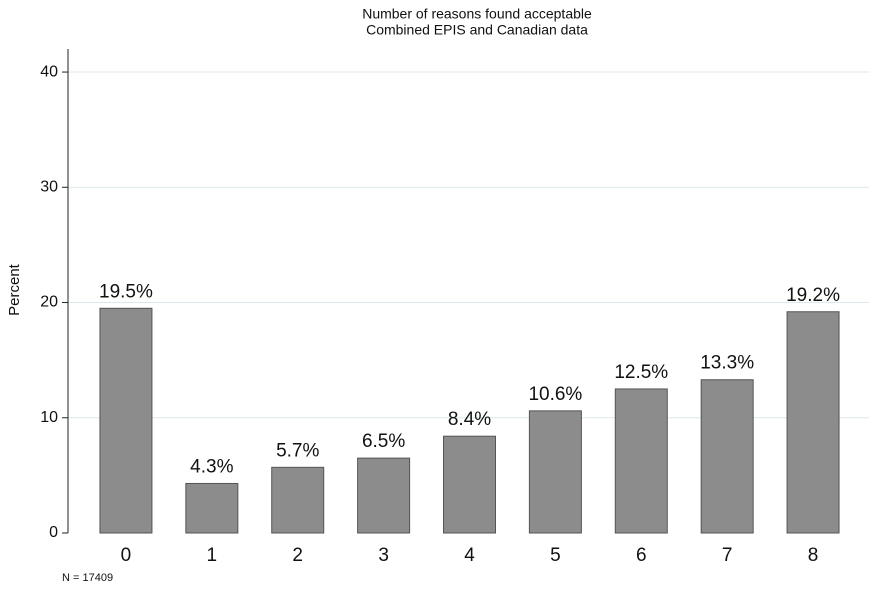 This screenshot has height=589, width=869. What do you see at coordinates (727, 555) in the screenshot?
I see `x-tick-label: 7` at bounding box center [727, 555].